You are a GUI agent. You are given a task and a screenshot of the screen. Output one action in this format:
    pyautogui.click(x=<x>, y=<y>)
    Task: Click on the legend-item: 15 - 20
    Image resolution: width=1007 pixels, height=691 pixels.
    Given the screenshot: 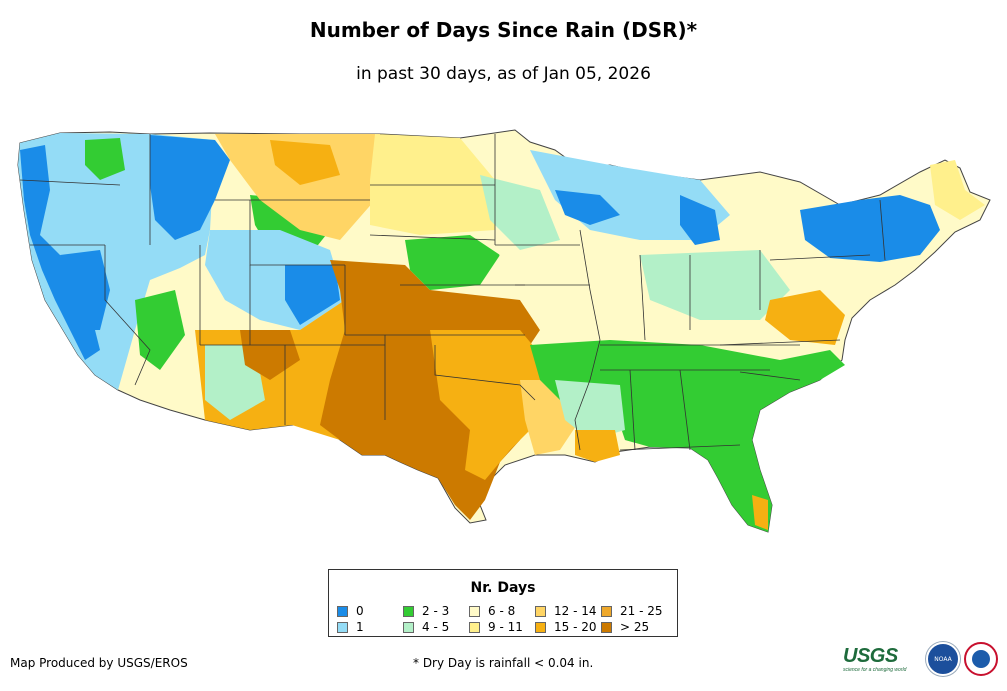 What is the action you would take?
    pyautogui.click(x=568, y=627)
    